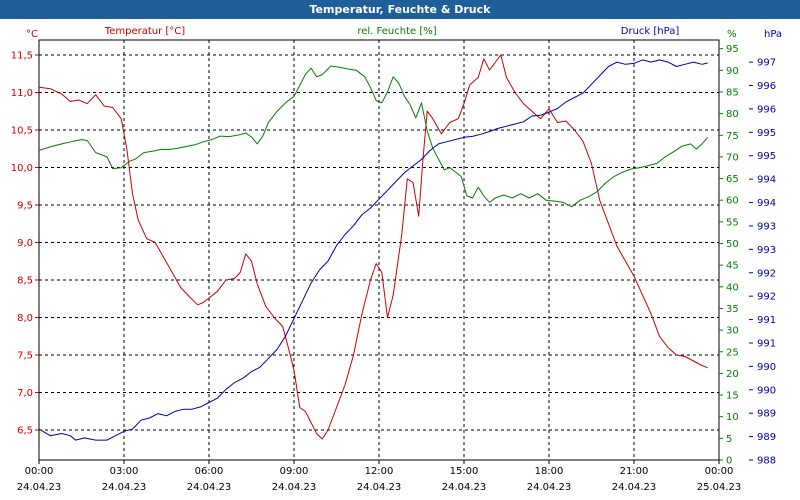 This screenshot has width=800, height=500. Describe the element at coordinates (732, 92) in the screenshot. I see `hum-tick-label: 85` at that location.